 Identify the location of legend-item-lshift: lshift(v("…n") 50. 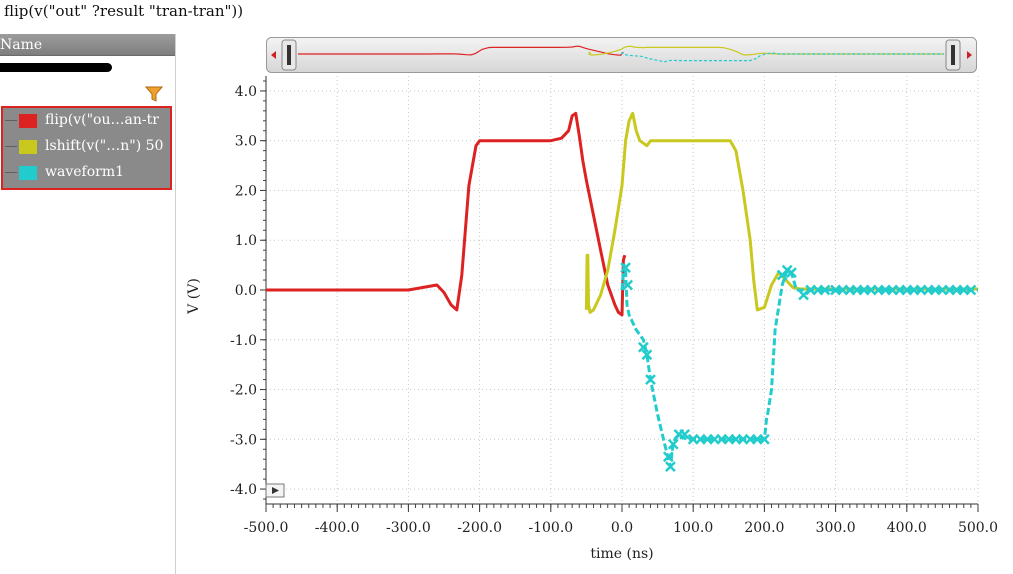
(87, 147).